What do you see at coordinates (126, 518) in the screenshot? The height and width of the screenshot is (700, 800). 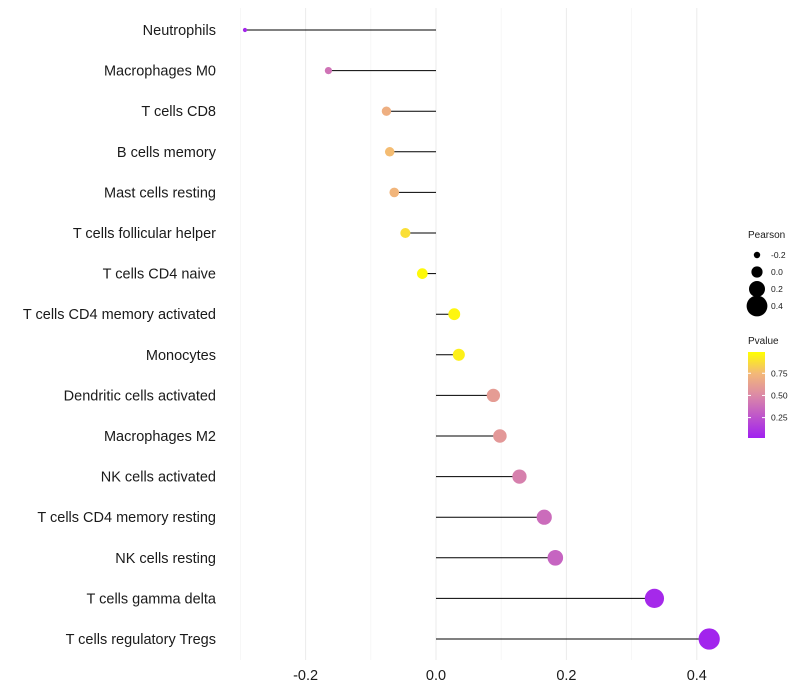 I see `category-label: T cells CD4 memory resting` at bounding box center [126, 518].